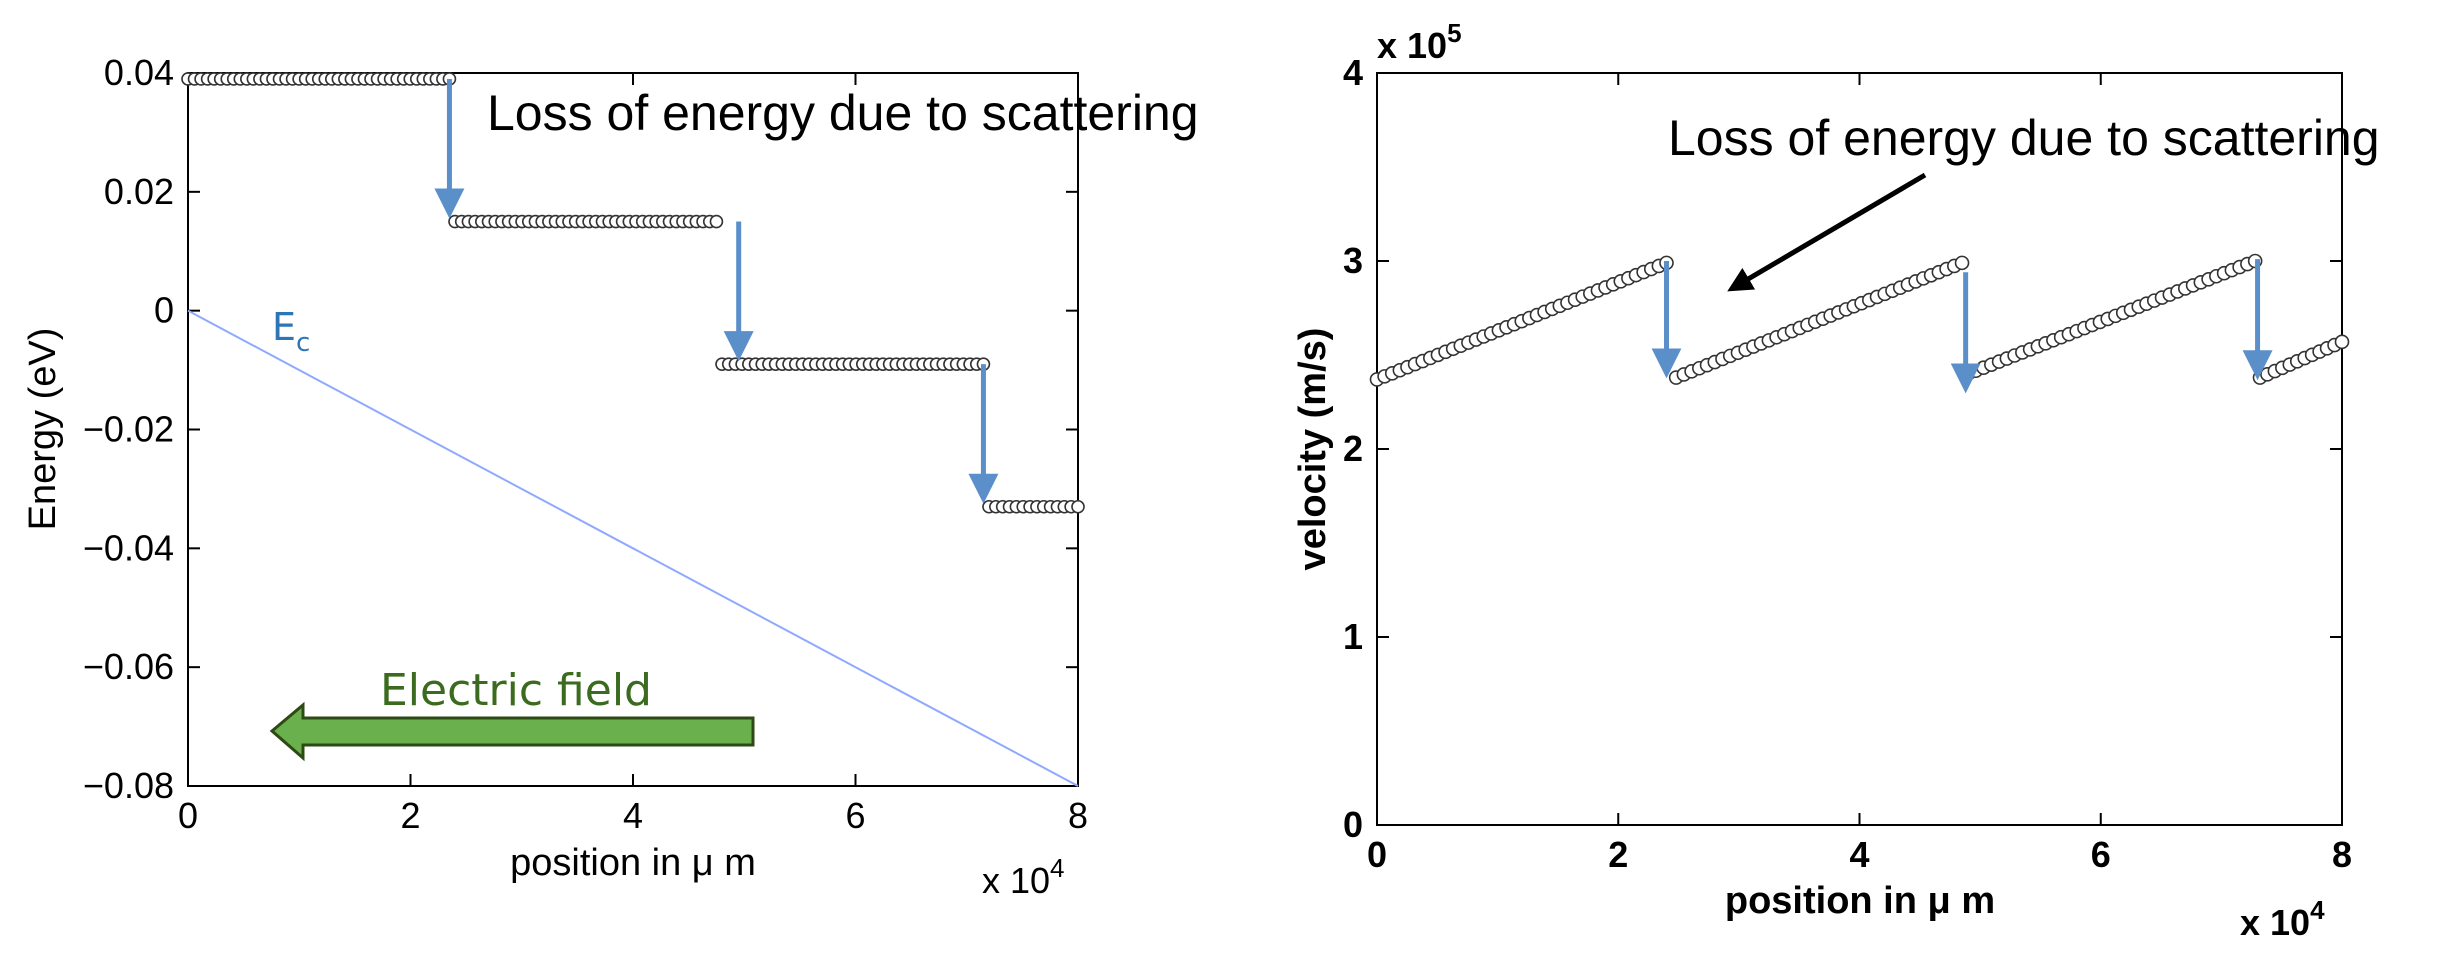  Describe the element at coordinates (128, 785) in the screenshot. I see `y-tick-label: −0.08` at that location.